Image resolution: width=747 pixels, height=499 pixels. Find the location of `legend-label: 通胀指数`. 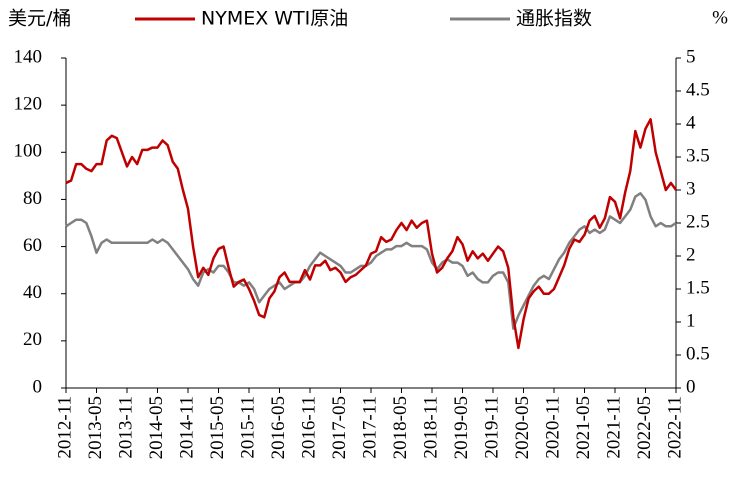

legend-label: 通胀指数 is located at coordinates (554, 19).